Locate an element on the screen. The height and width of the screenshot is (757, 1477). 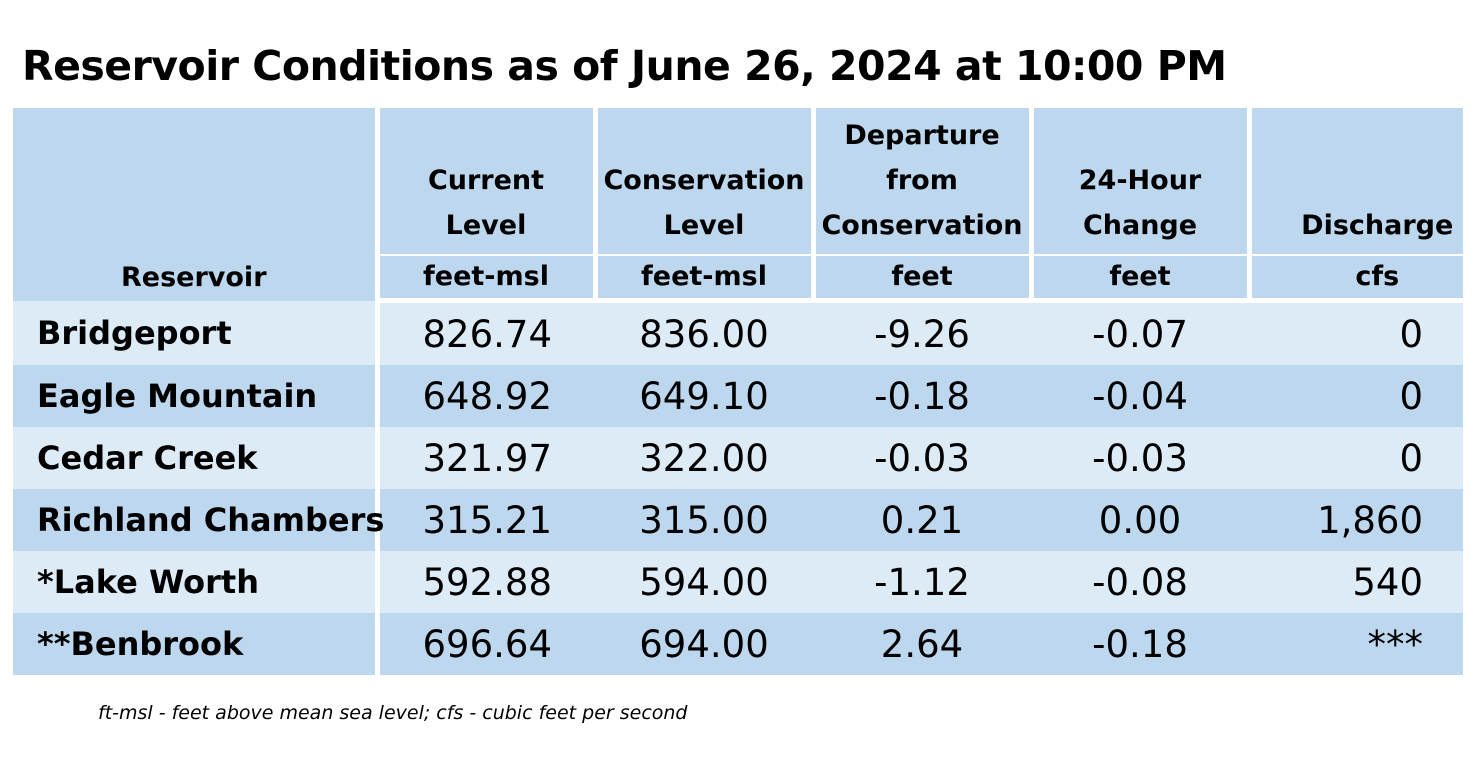
cell-change: 0.00 is located at coordinates (1140, 520).